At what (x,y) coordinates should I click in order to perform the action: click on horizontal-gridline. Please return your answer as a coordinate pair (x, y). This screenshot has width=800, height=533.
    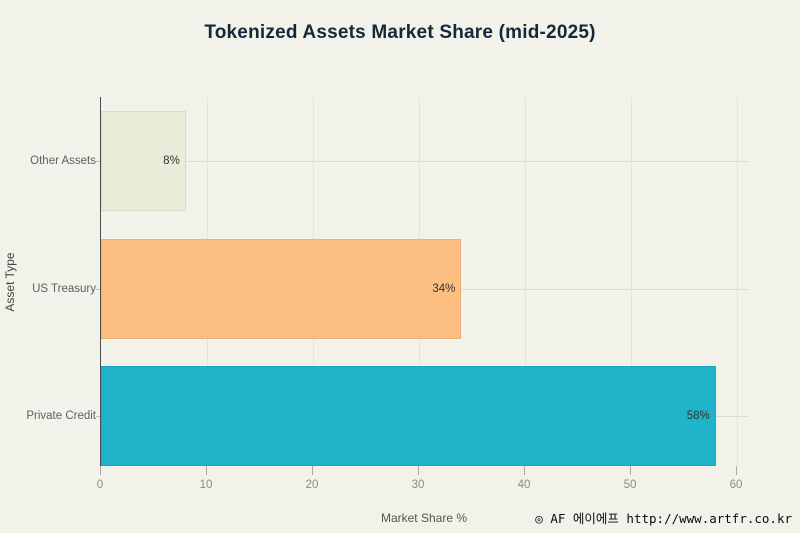
    Looking at the image, I should click on (425, 161).